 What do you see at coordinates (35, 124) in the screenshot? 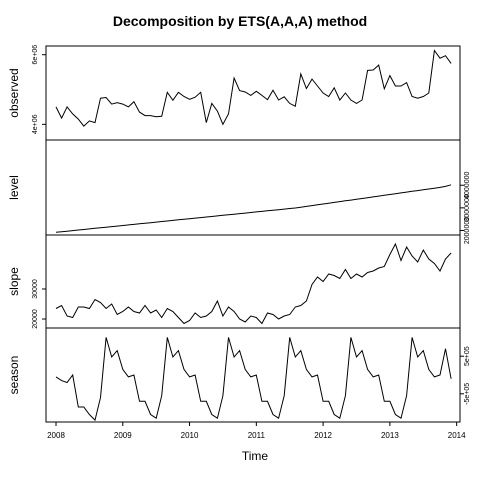
I see `observed-y-tick-label: 4e+06` at bounding box center [35, 124].